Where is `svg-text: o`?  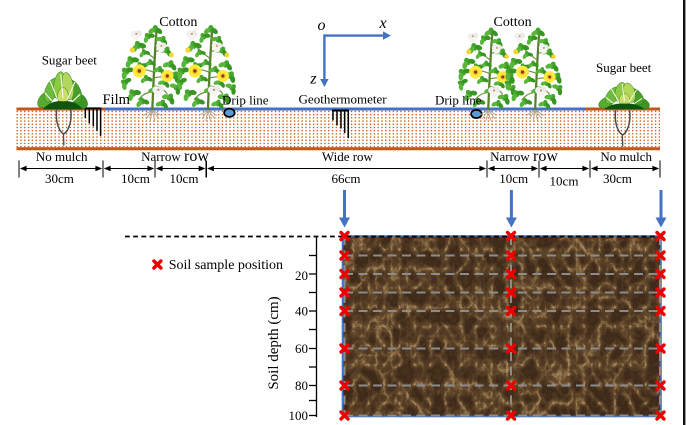
svg-text: o is located at coordinates (322, 25).